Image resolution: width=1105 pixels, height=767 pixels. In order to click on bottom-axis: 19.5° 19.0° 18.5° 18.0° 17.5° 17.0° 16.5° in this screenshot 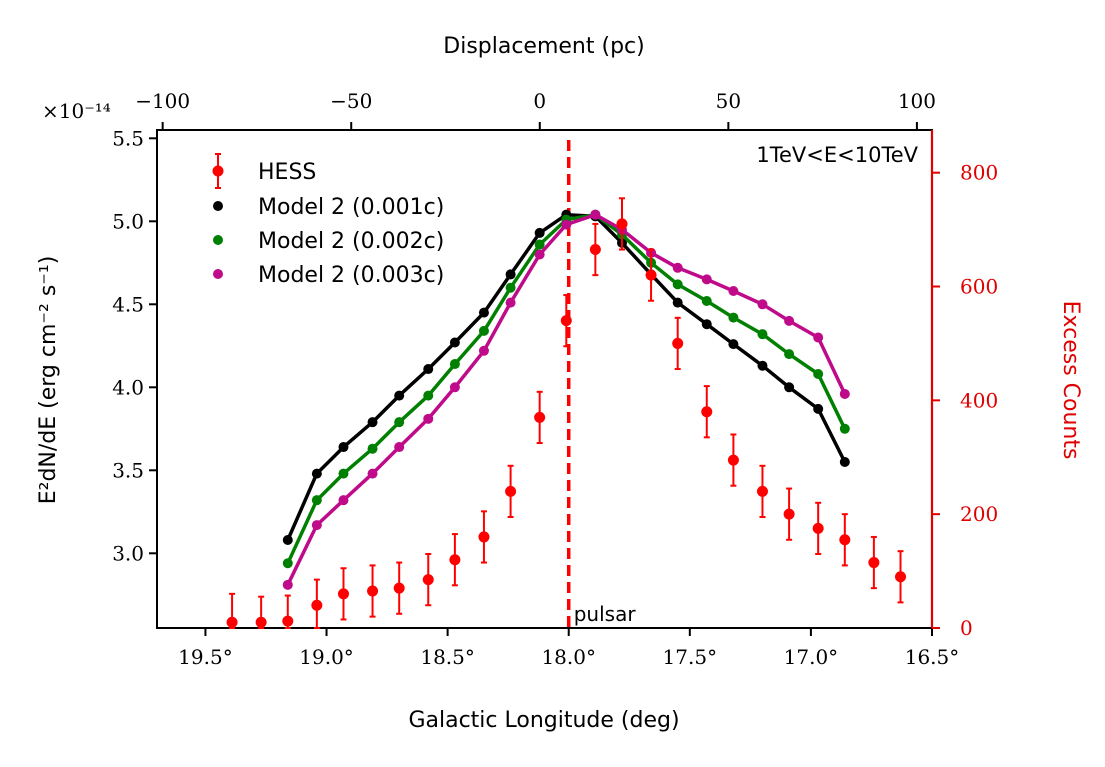, I will do `click(568, 648)`.